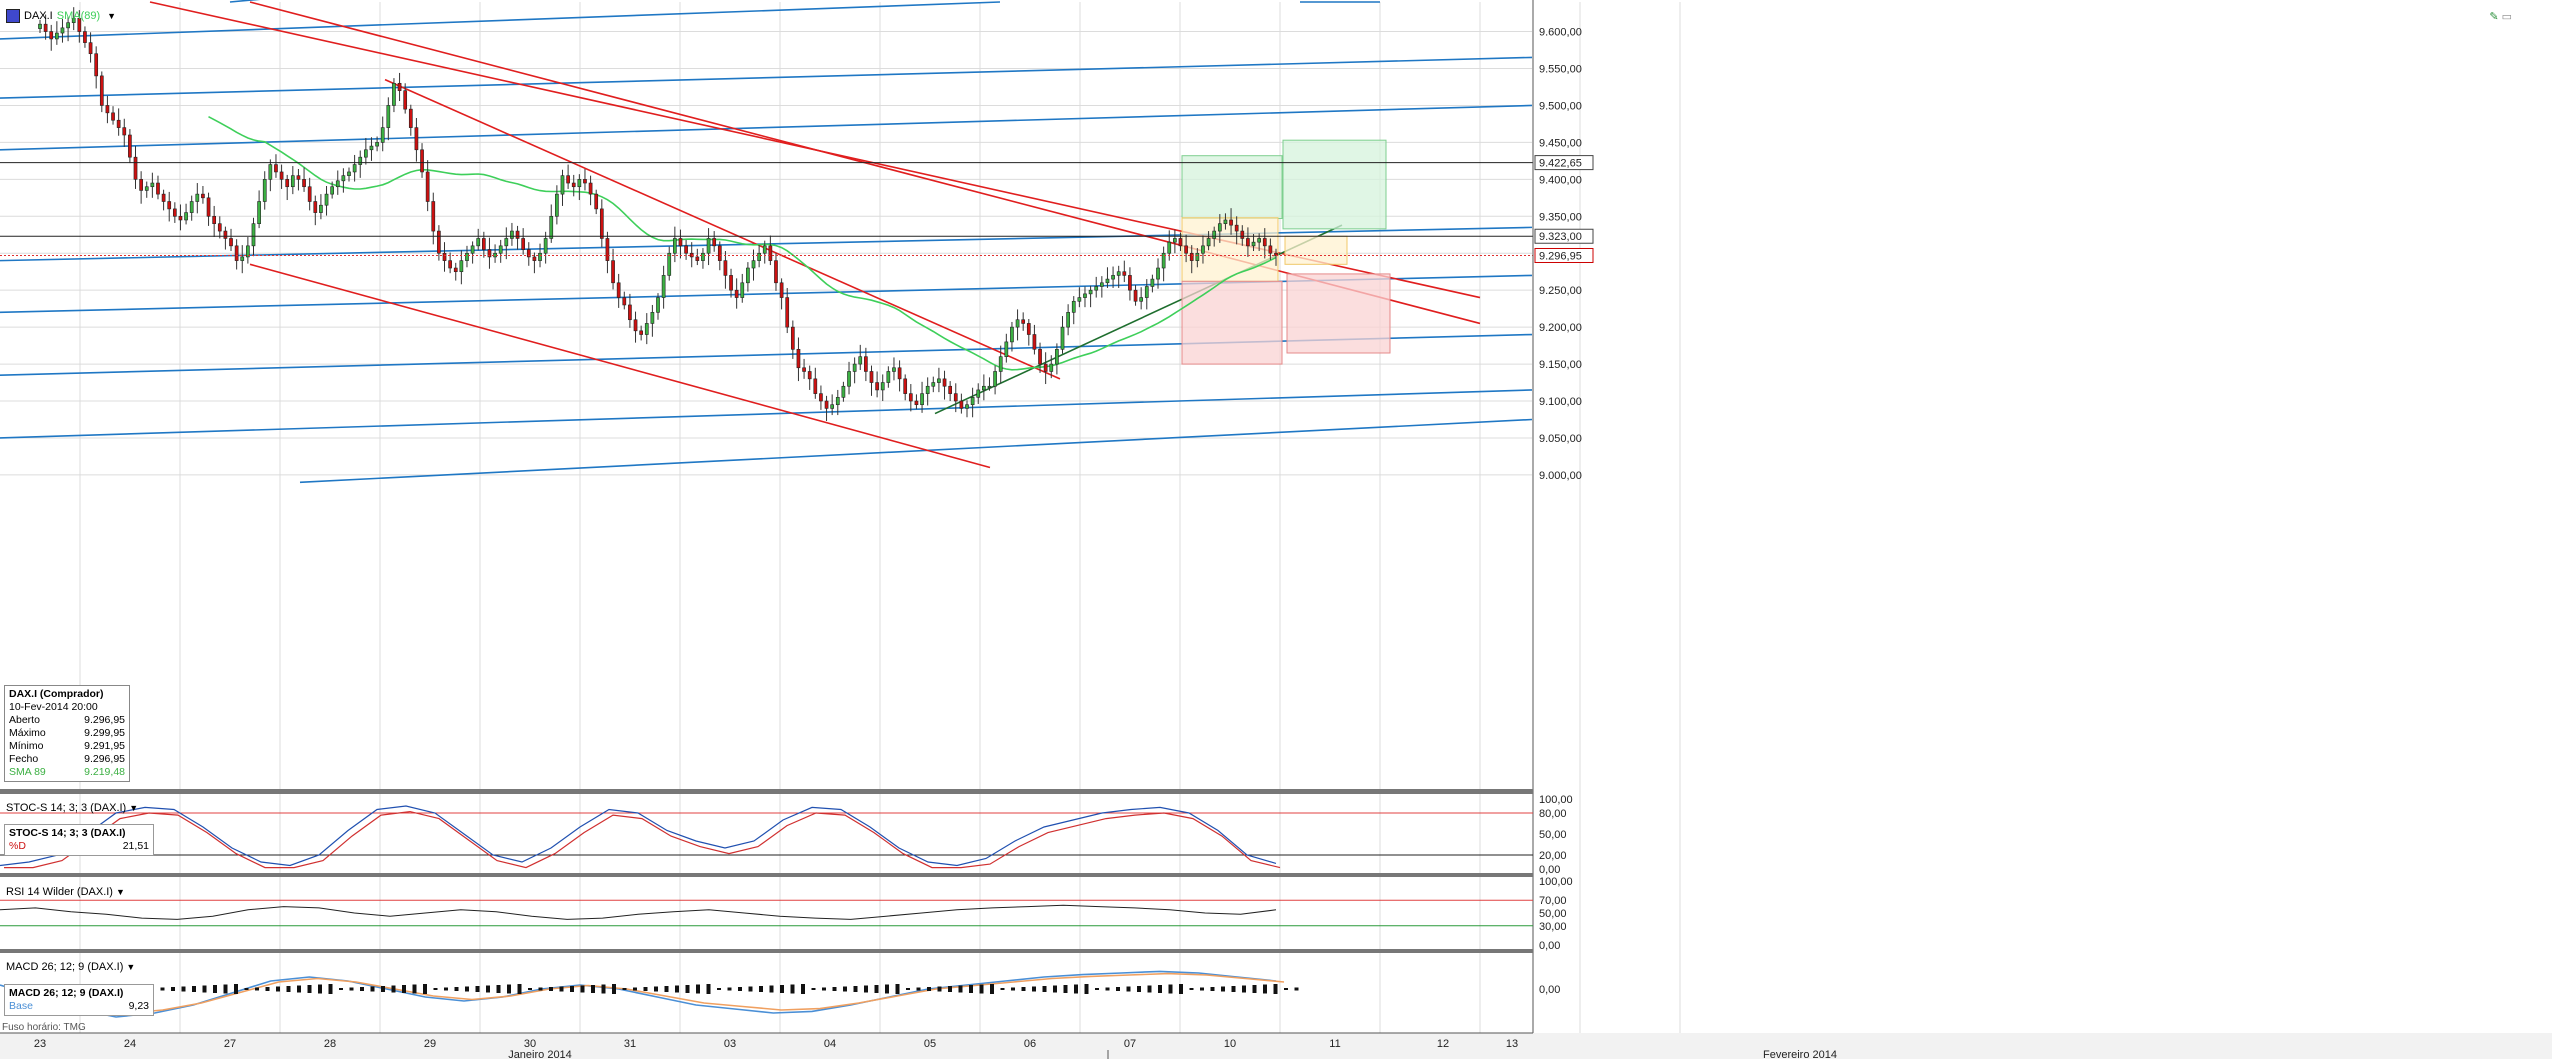 Image resolution: width=2552 pixels, height=1059 pixels. Describe the element at coordinates (1564, 236) in the screenshot. I see `price-marker-box` at that location.